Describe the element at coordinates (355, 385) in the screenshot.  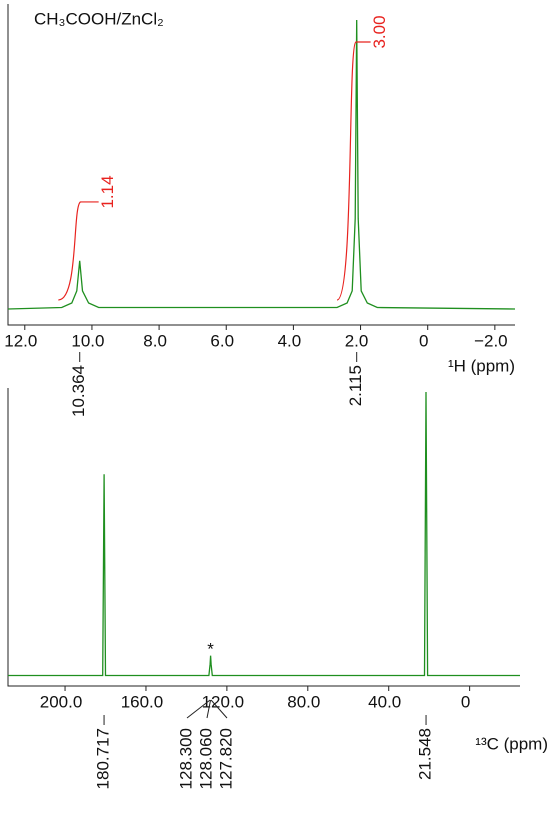
I see `peak-label: 2.115` at that location.